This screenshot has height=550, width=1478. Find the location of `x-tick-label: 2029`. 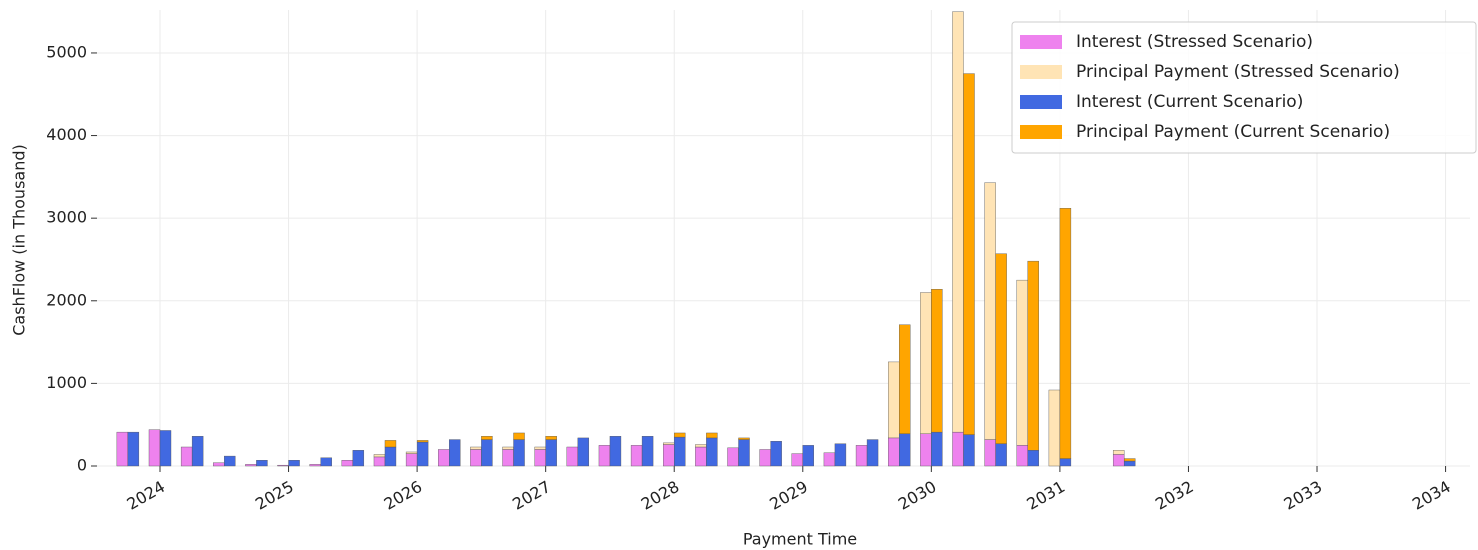

x-tick-label: 2029 is located at coordinates (788, 495).